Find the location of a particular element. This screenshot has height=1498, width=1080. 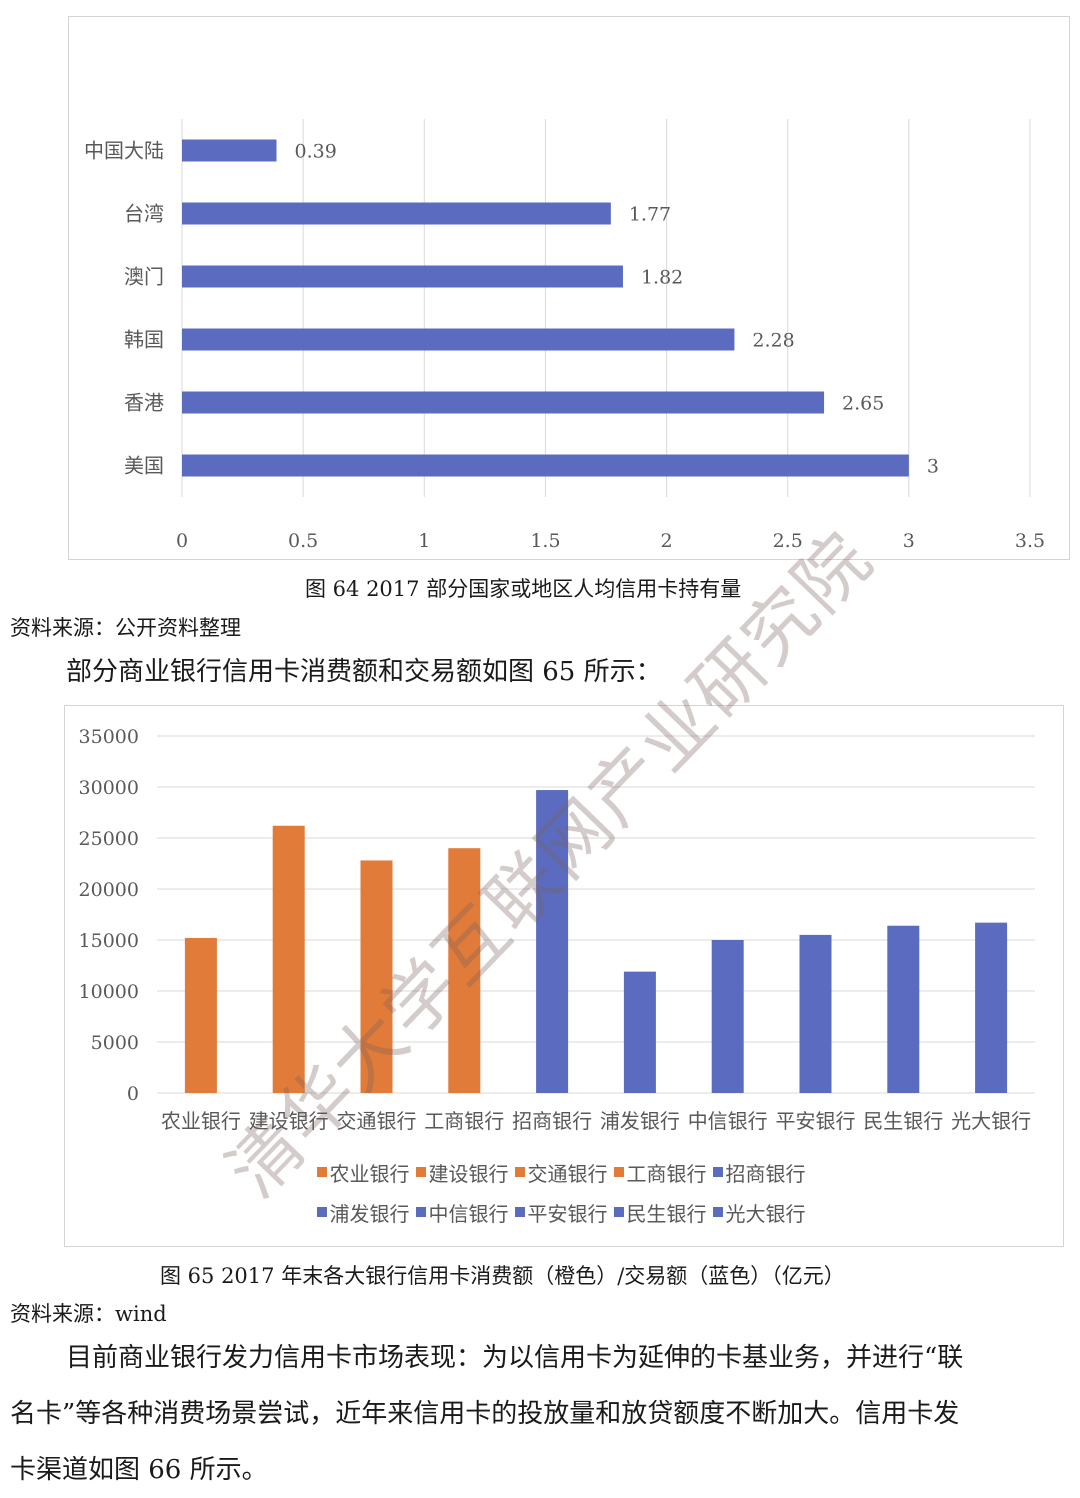

category-label: 中信银行 is located at coordinates (728, 1121).